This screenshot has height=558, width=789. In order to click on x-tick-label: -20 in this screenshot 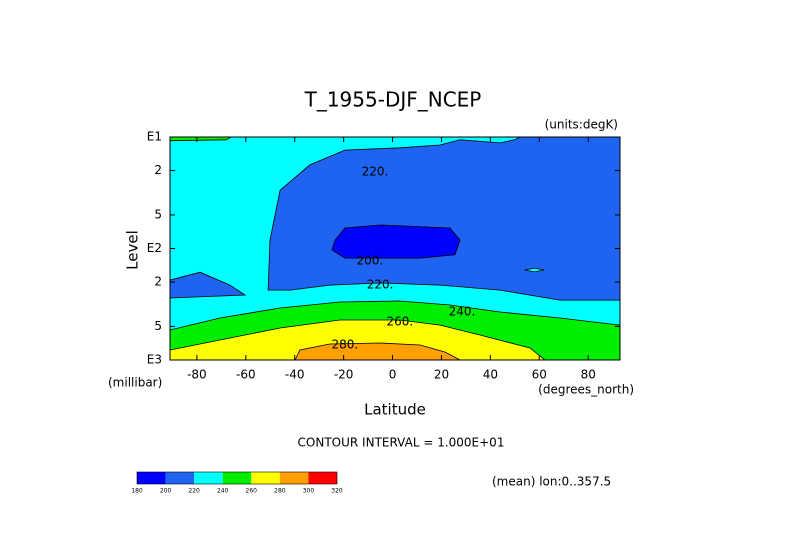, I will do `click(344, 375)`.